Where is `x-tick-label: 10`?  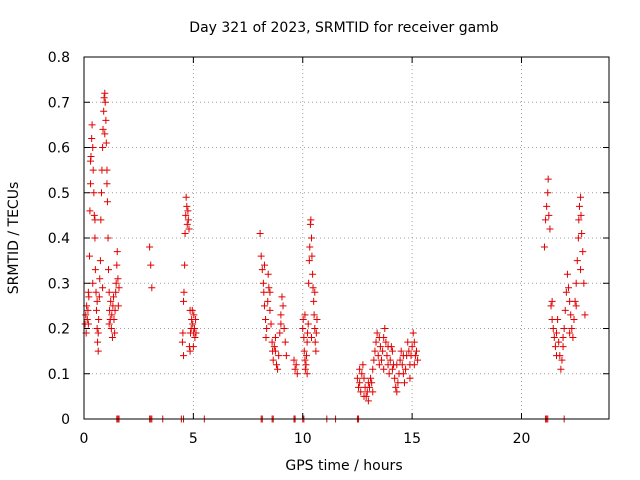 x-tick-label: 10 is located at coordinates (303, 439).